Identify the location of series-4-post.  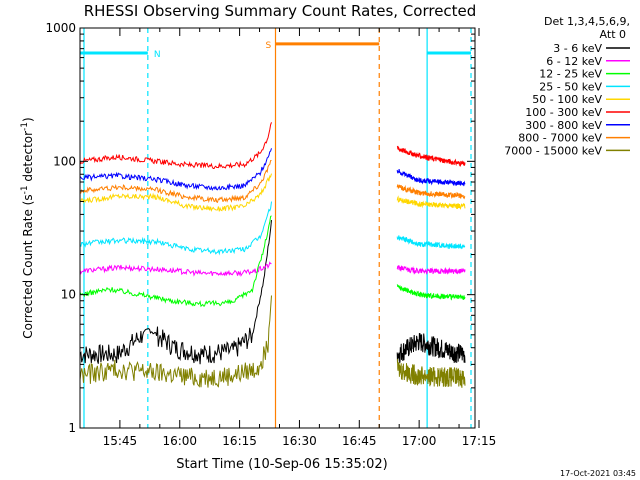
(431, 202).